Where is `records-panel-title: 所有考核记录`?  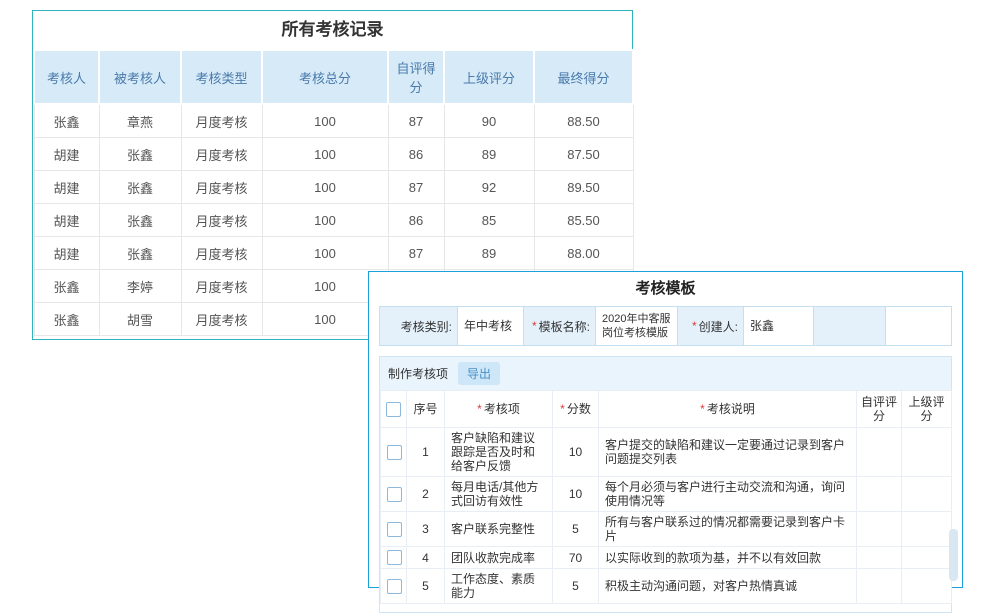
records-panel-title: 所有考核记录 is located at coordinates (332, 29).